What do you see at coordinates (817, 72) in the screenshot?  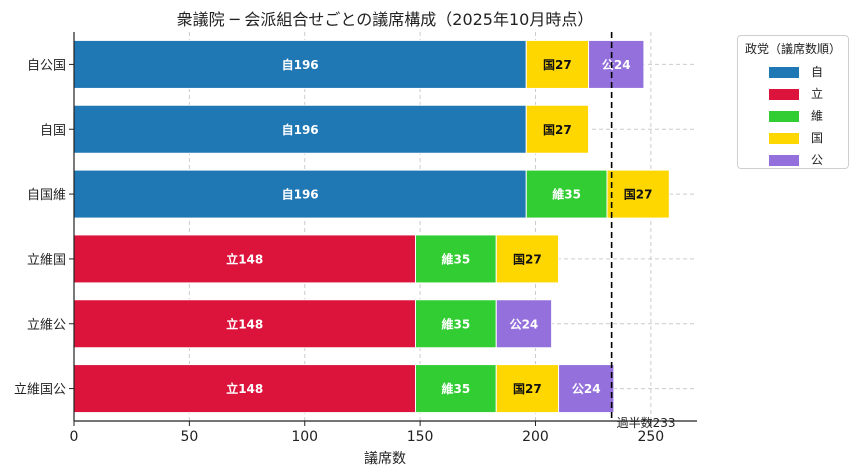 I see `legend-label: 自` at bounding box center [817, 72].